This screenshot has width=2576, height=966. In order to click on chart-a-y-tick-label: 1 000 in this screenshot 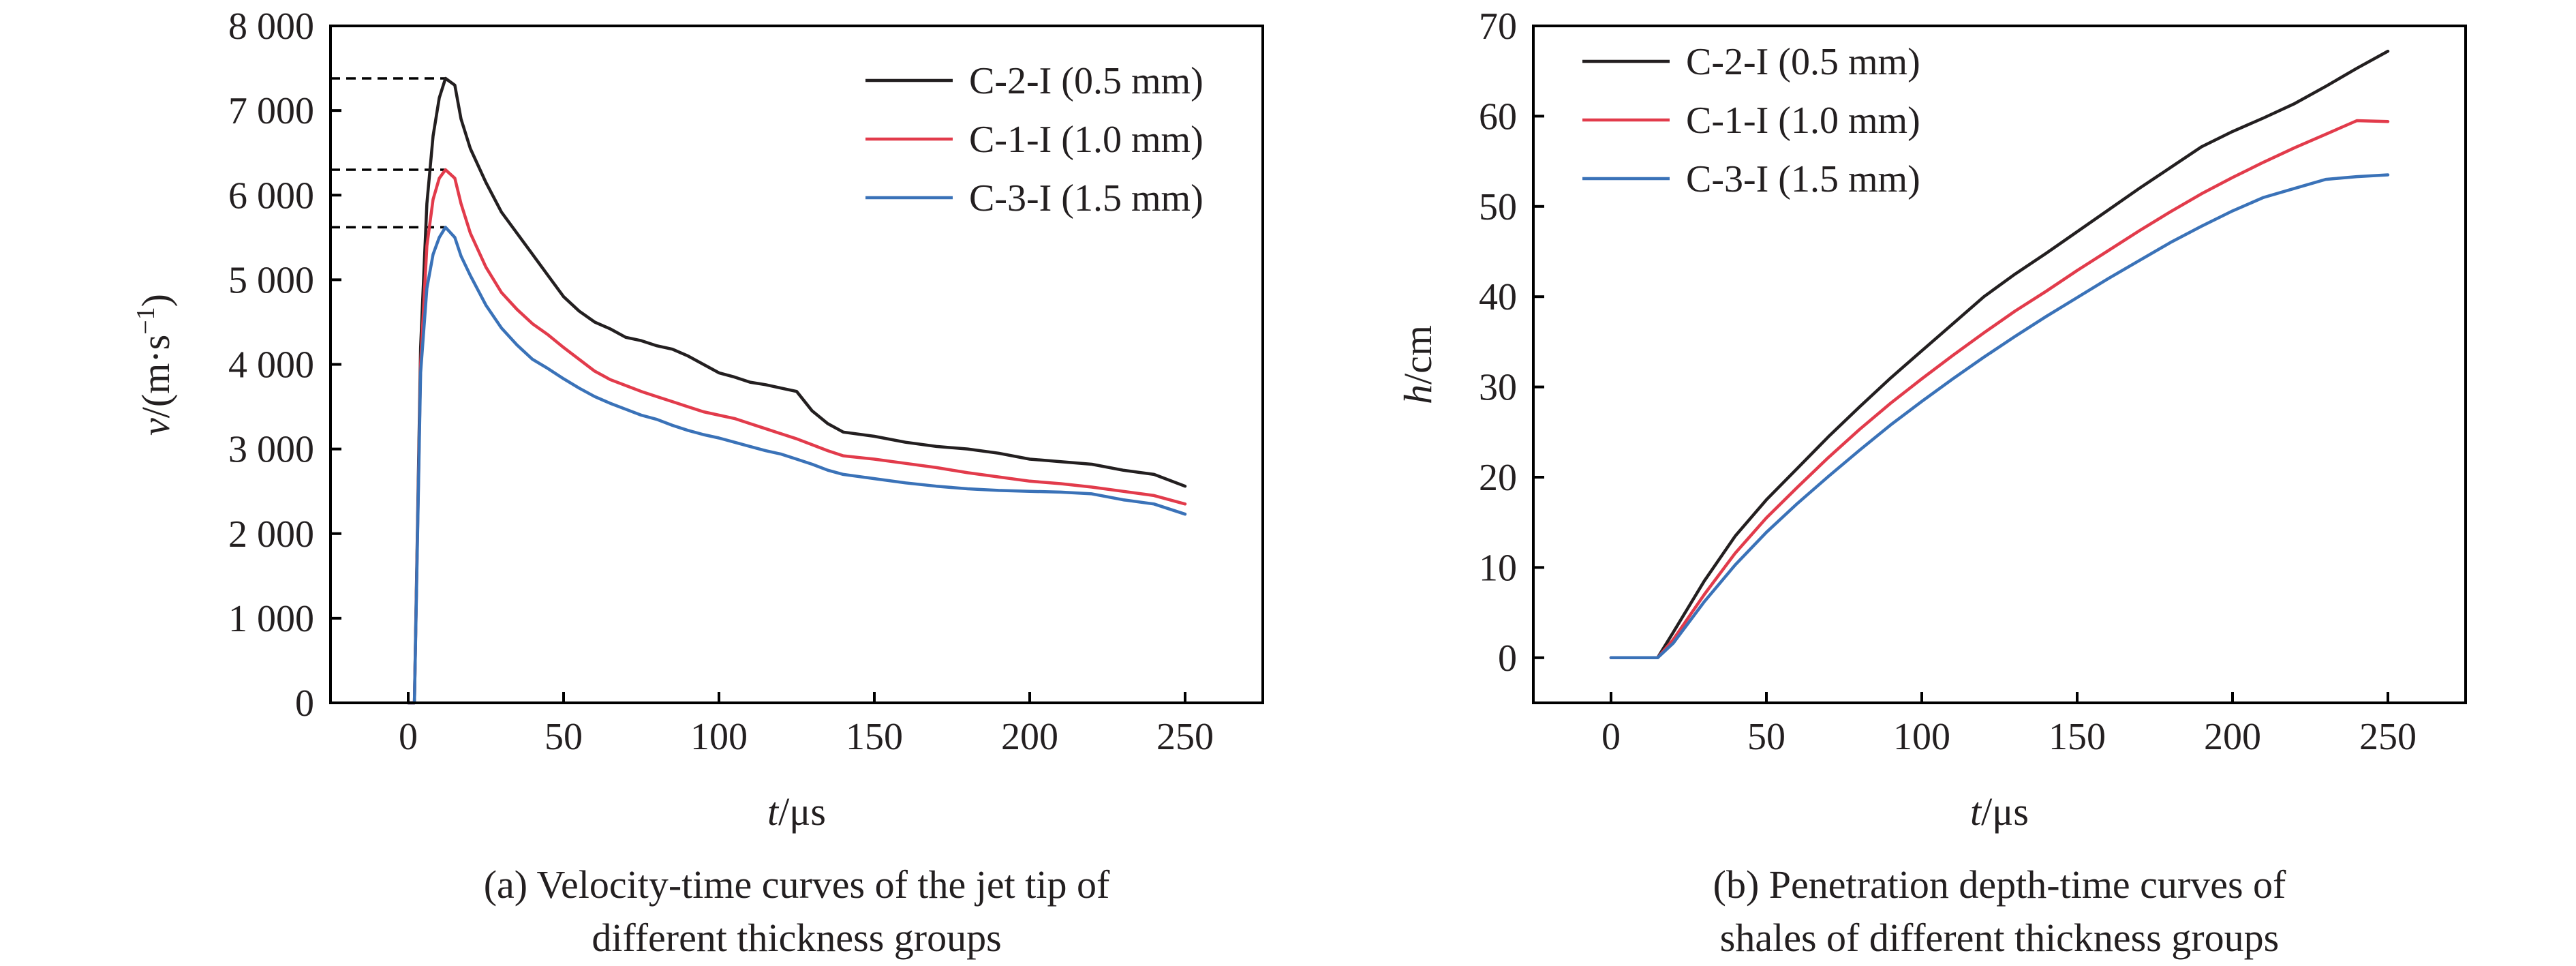, I will do `click(271, 619)`.